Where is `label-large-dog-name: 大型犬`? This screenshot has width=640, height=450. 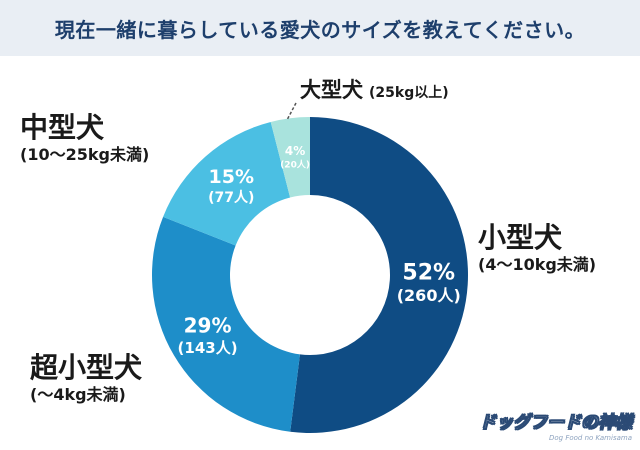 label-large-dog-name: 大型犬 is located at coordinates (331, 90).